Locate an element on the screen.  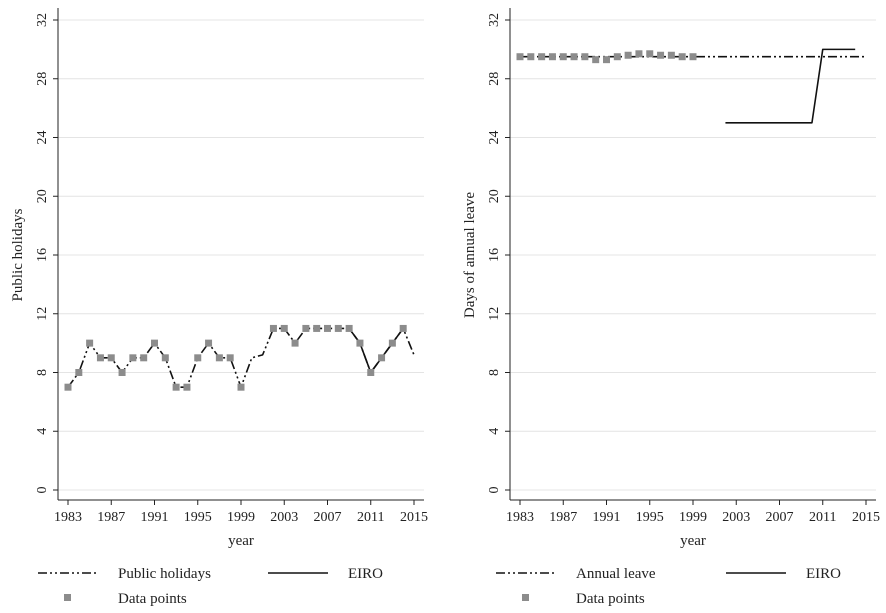
y-axis-title: Public holidays is located at coordinates (18, 254).